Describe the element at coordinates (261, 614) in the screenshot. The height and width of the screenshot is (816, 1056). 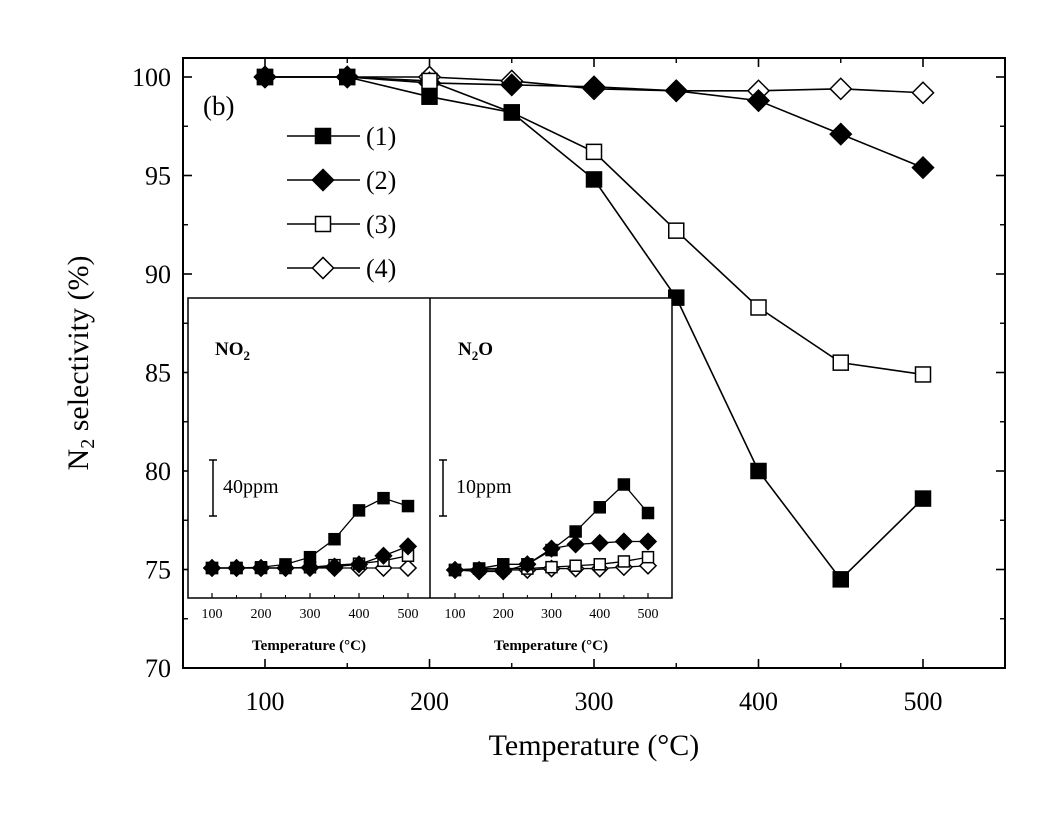
I see `inset-1-x-tick-label: 200` at that location.